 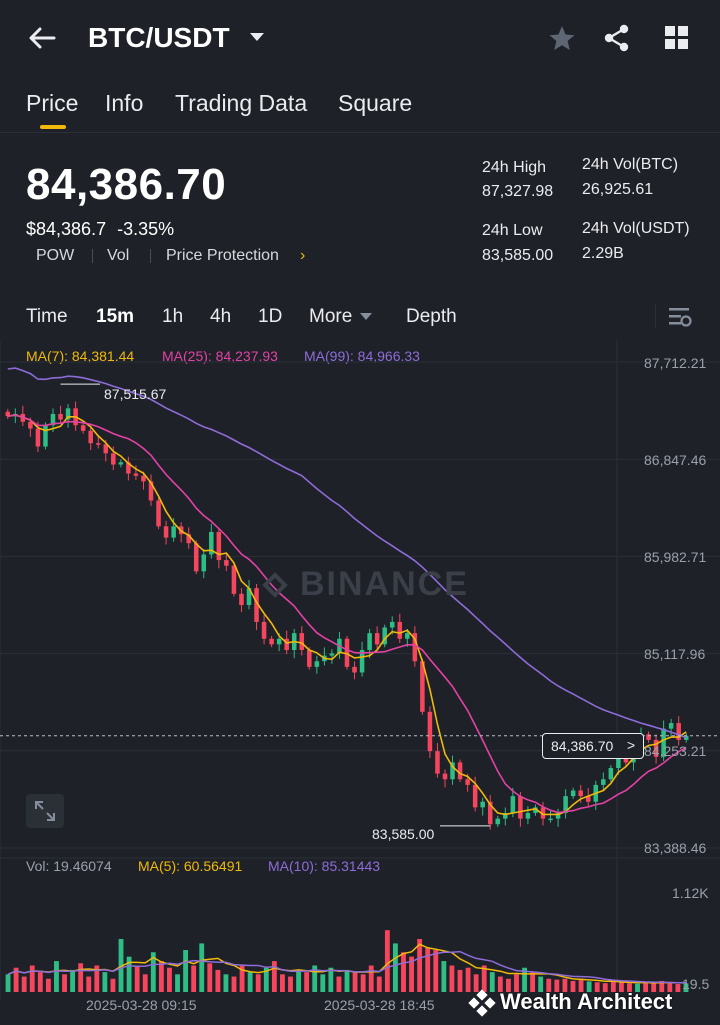 What do you see at coordinates (42, 38) in the screenshot?
I see `back-arrow-icon` at bounding box center [42, 38].